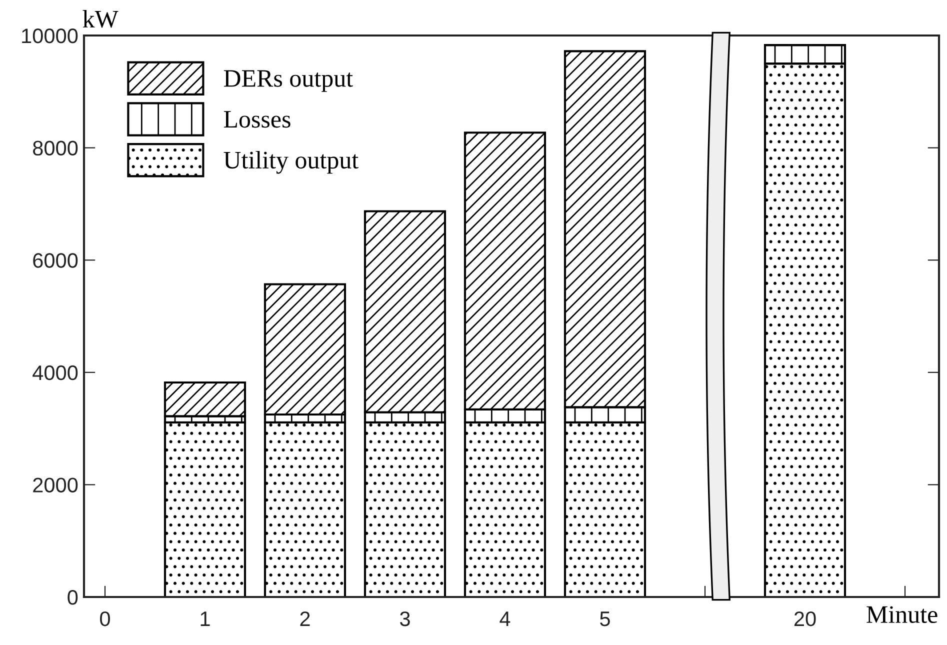  What do you see at coordinates (257, 119) in the screenshot?
I see `legend-label: Losses` at bounding box center [257, 119].